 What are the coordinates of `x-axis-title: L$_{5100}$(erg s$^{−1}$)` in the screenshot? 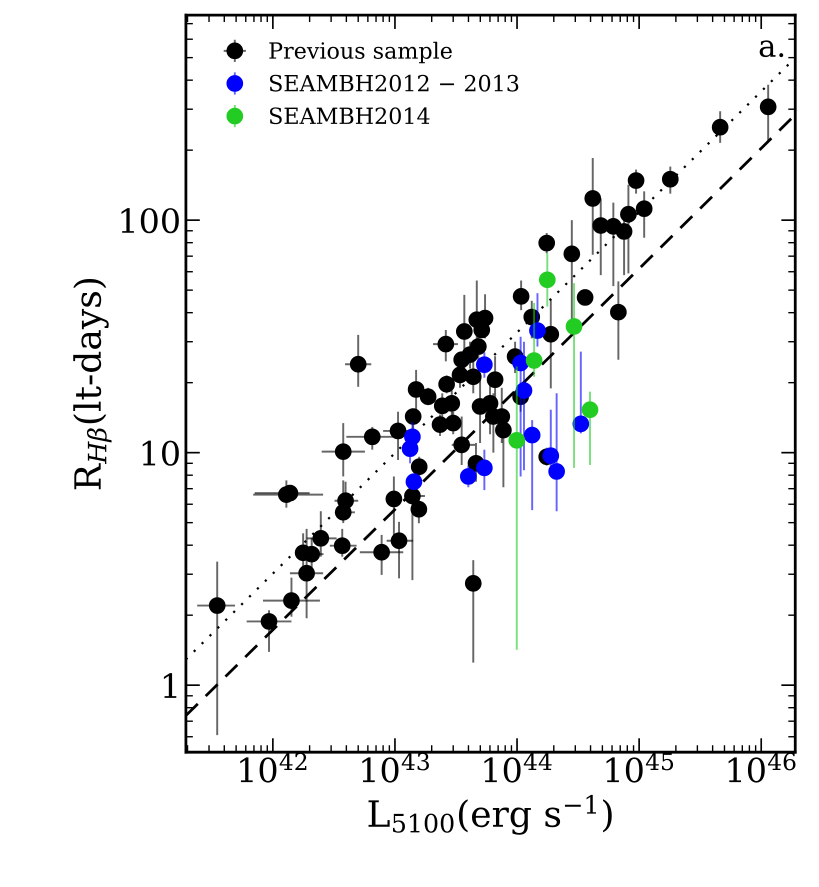 It's located at (490, 814).